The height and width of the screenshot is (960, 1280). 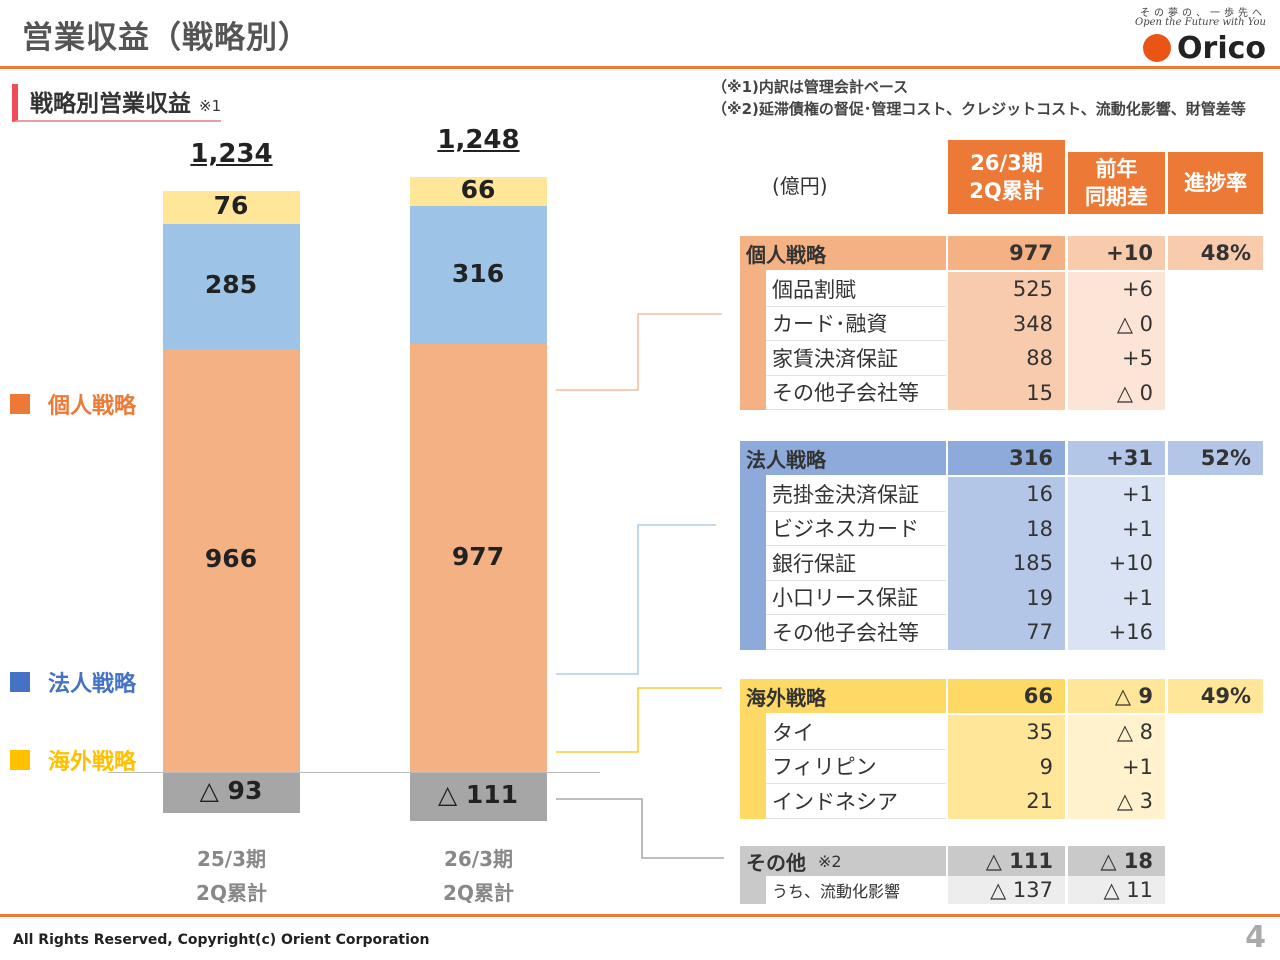 What do you see at coordinates (776, 862) in the screenshot?
I see `other-name-text: その他` at bounding box center [776, 862].